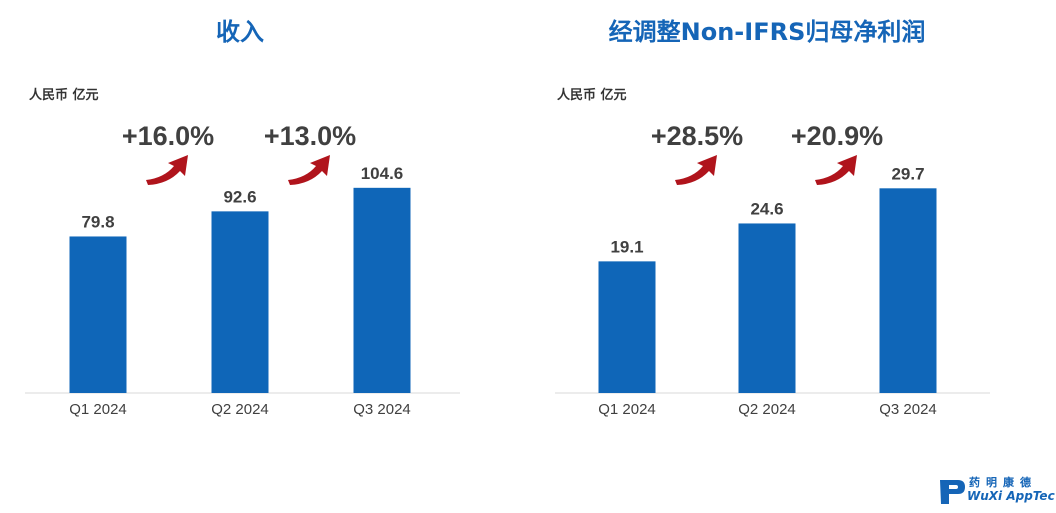 This screenshot has height=513, width=1056. I want to click on revenue-tick-label-2: Q2 2024, so click(240, 409).